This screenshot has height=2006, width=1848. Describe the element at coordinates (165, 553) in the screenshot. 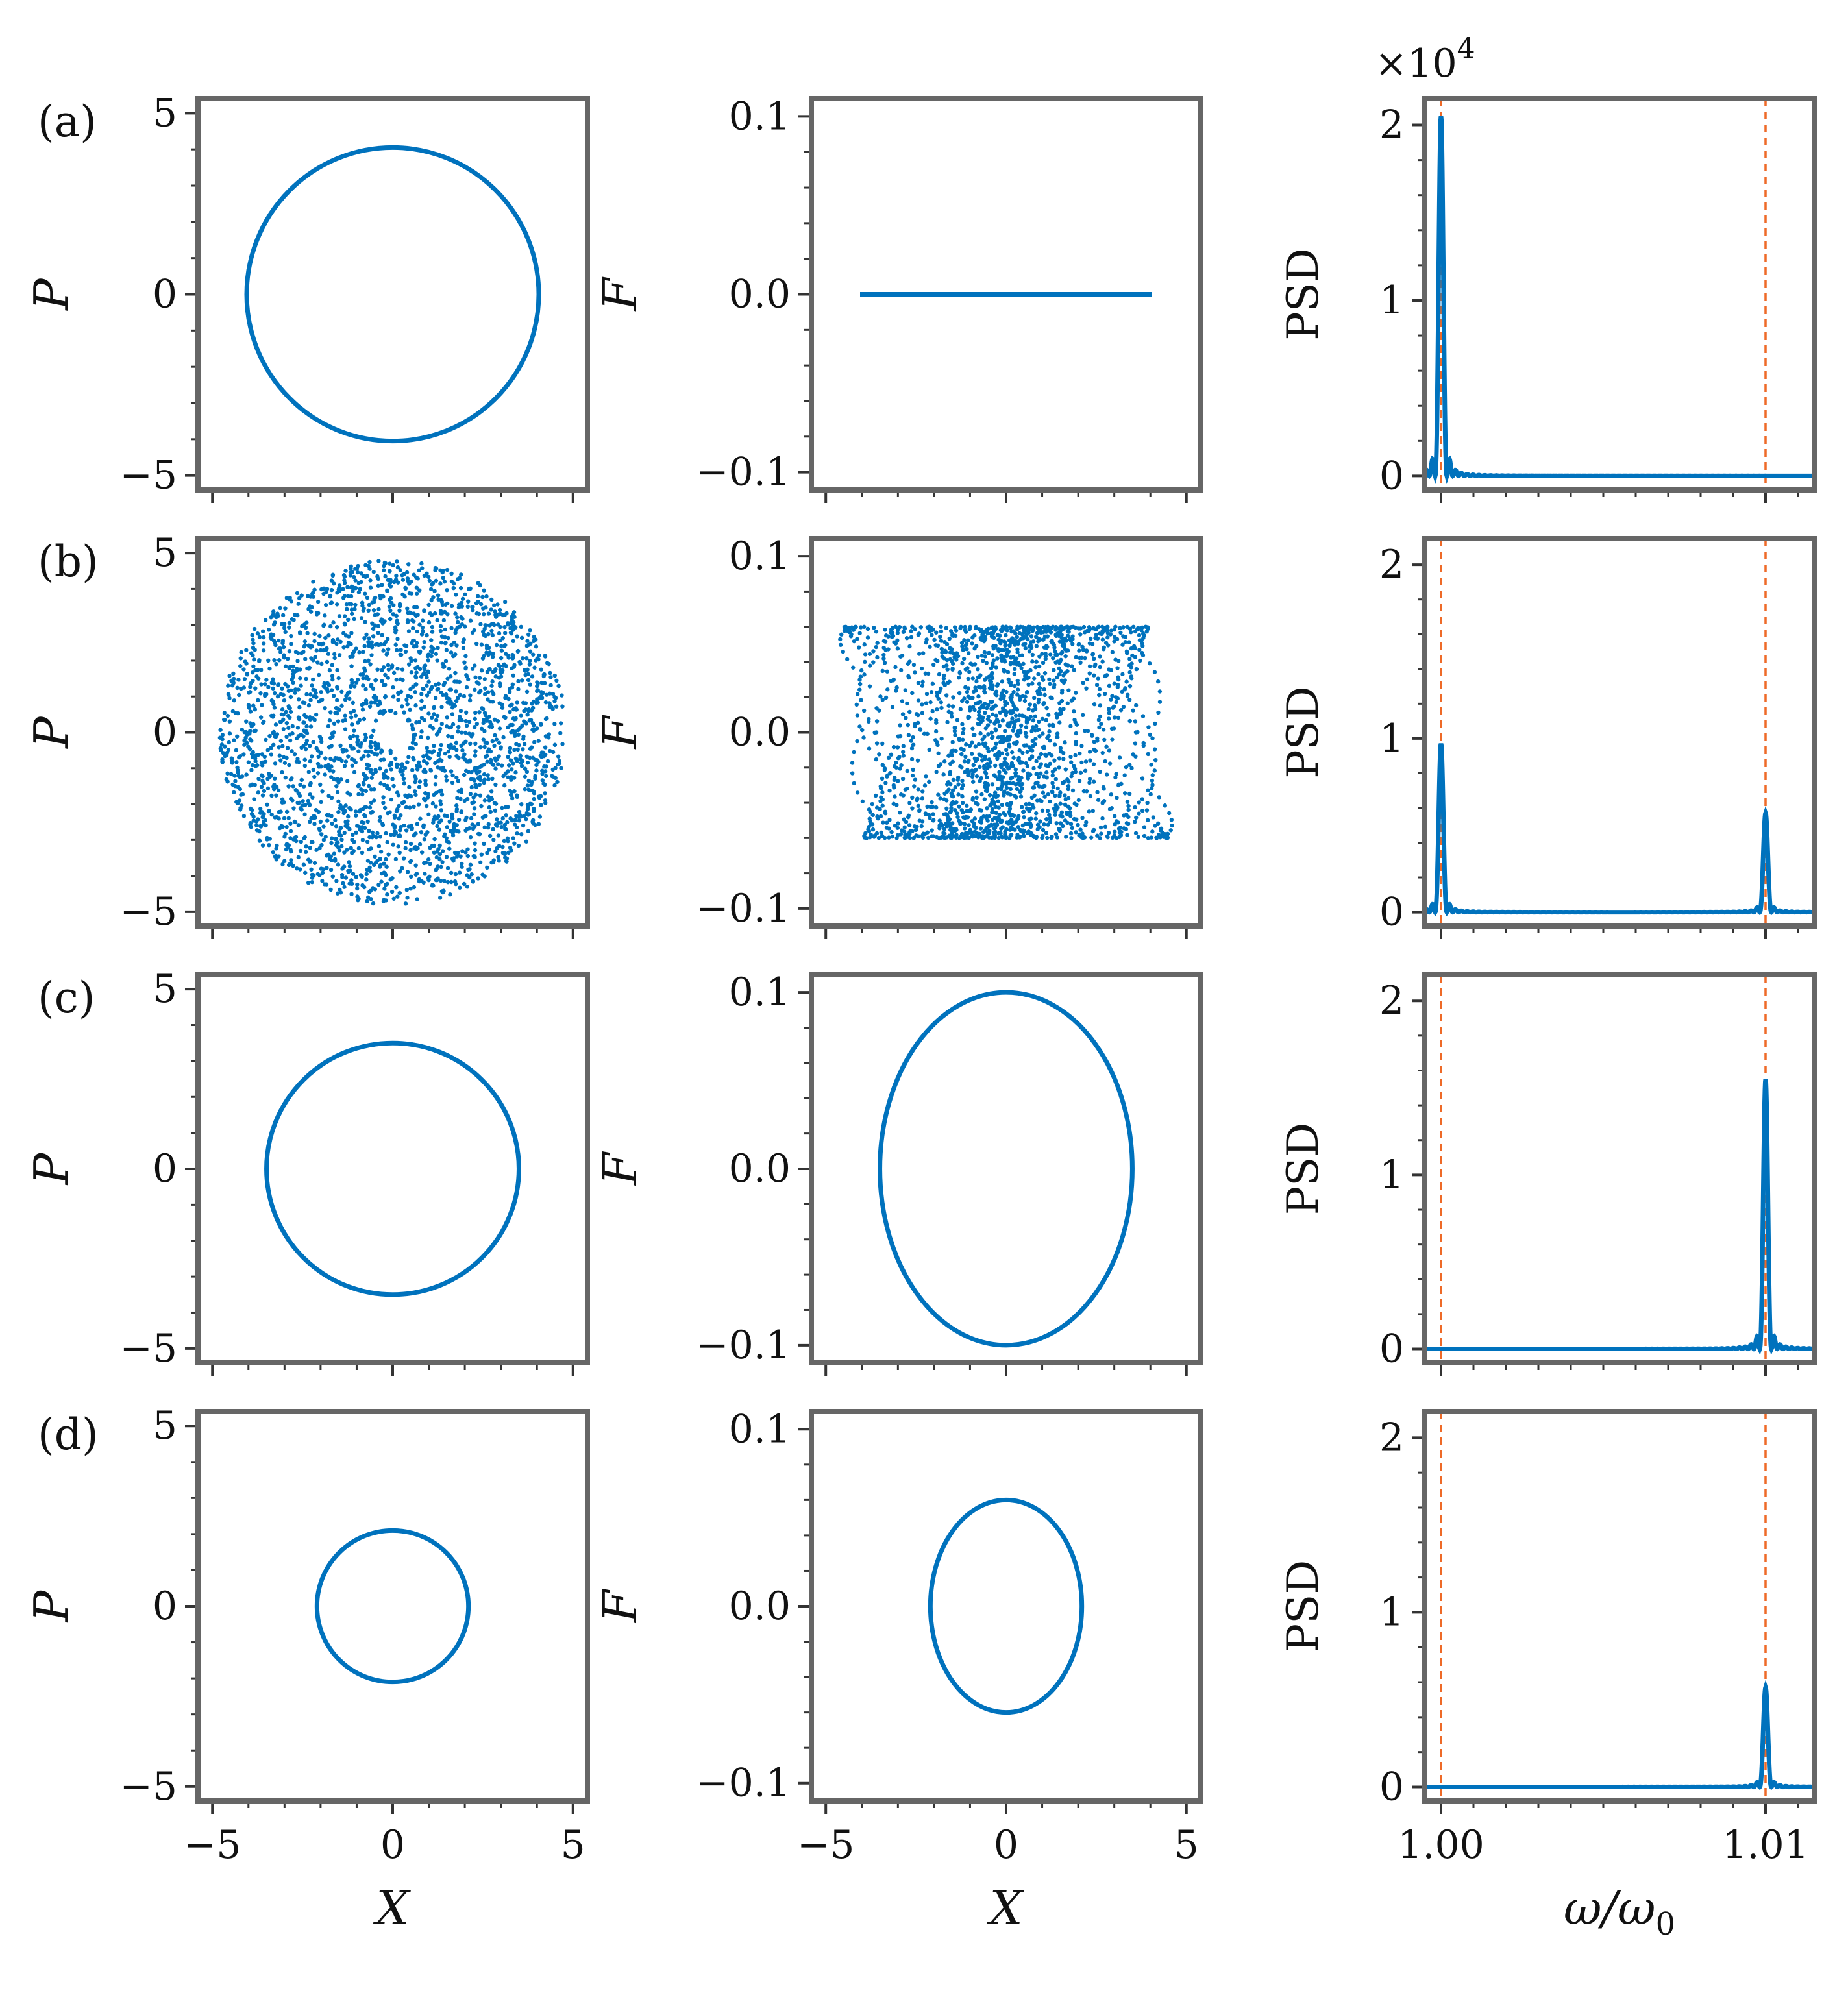

I see `y-tick-label: 5` at that location.